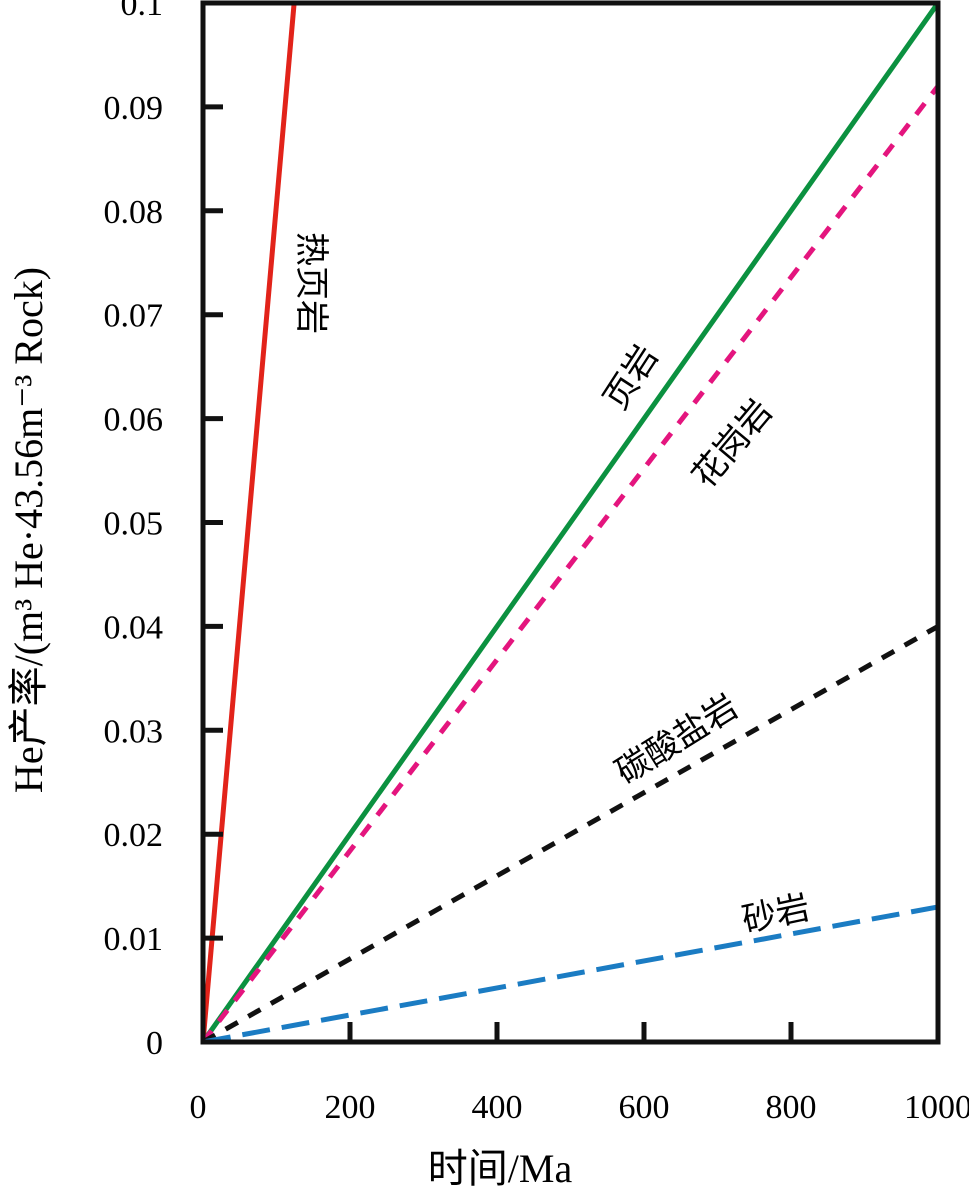  Describe the element at coordinates (936, 1107) in the screenshot. I see `x-tick-label: 1000` at that location.